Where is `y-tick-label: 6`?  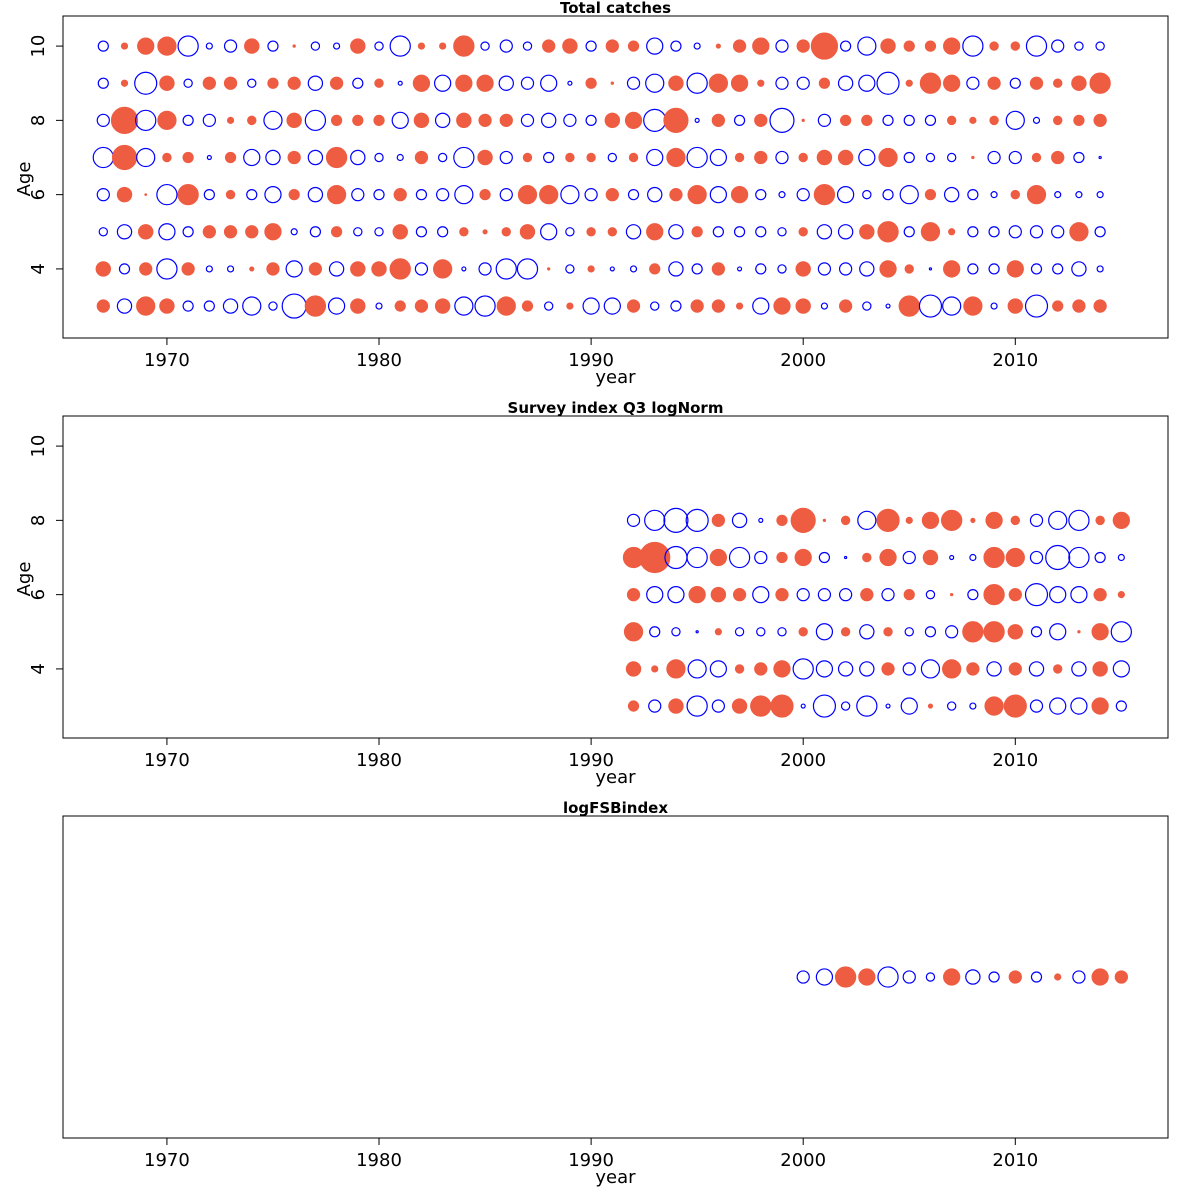 y-tick-label: 6 is located at coordinates (38, 594).